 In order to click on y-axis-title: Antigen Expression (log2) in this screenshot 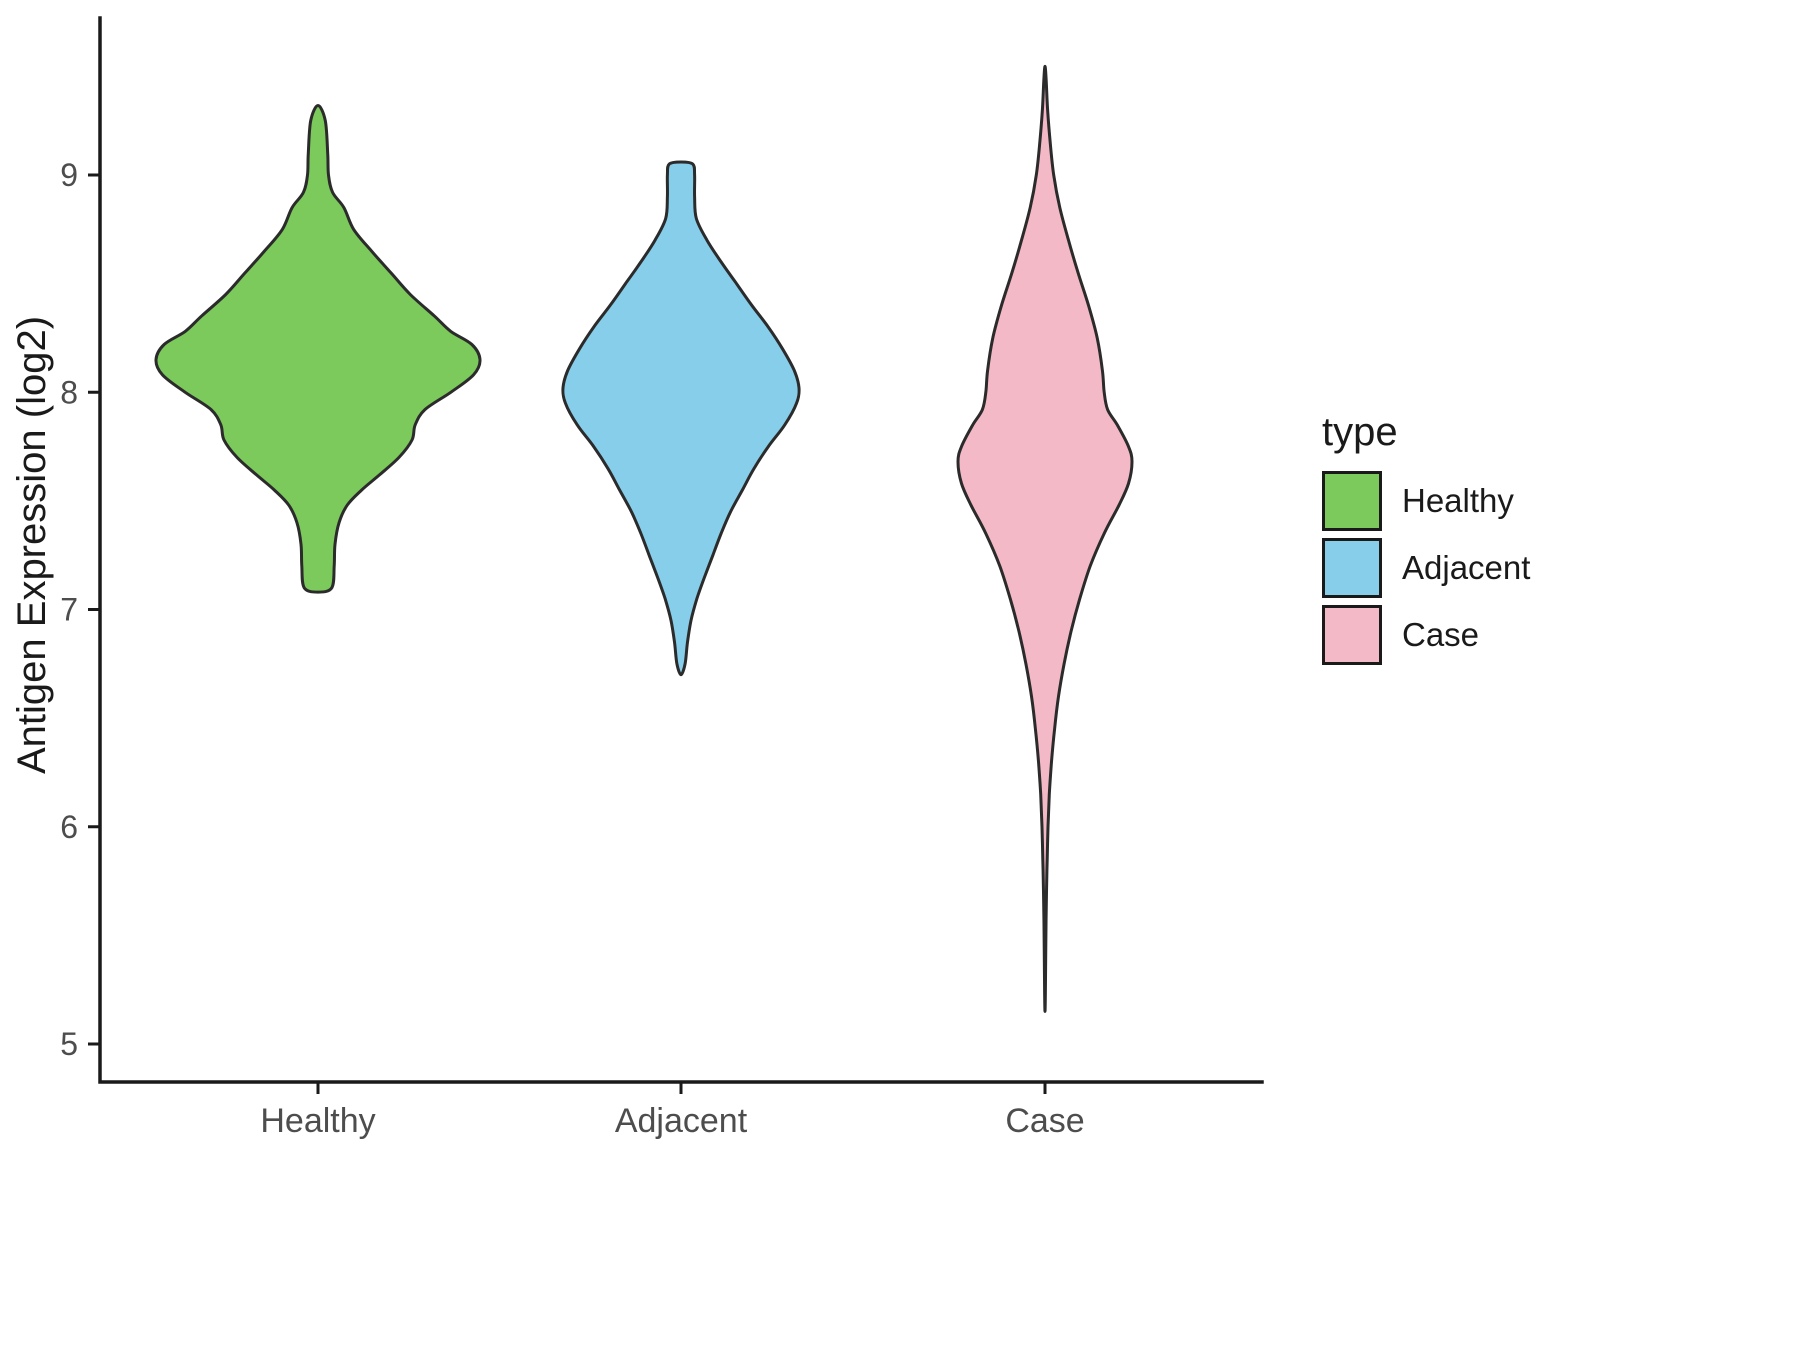, I will do `click(32, 545)`.